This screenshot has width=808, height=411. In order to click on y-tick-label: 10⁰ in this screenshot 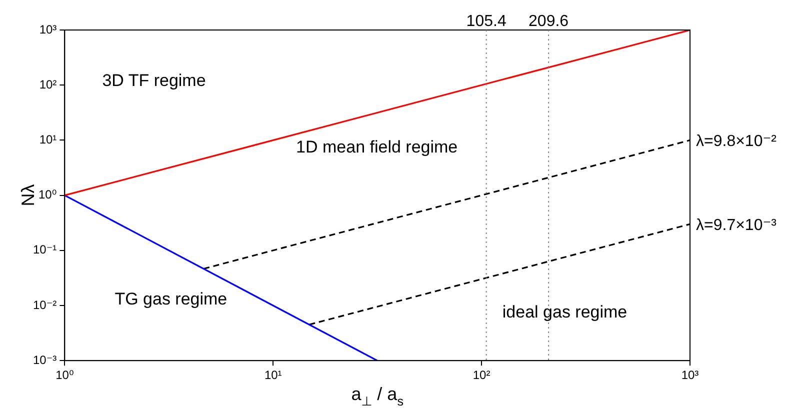, I will do `click(47, 195)`.